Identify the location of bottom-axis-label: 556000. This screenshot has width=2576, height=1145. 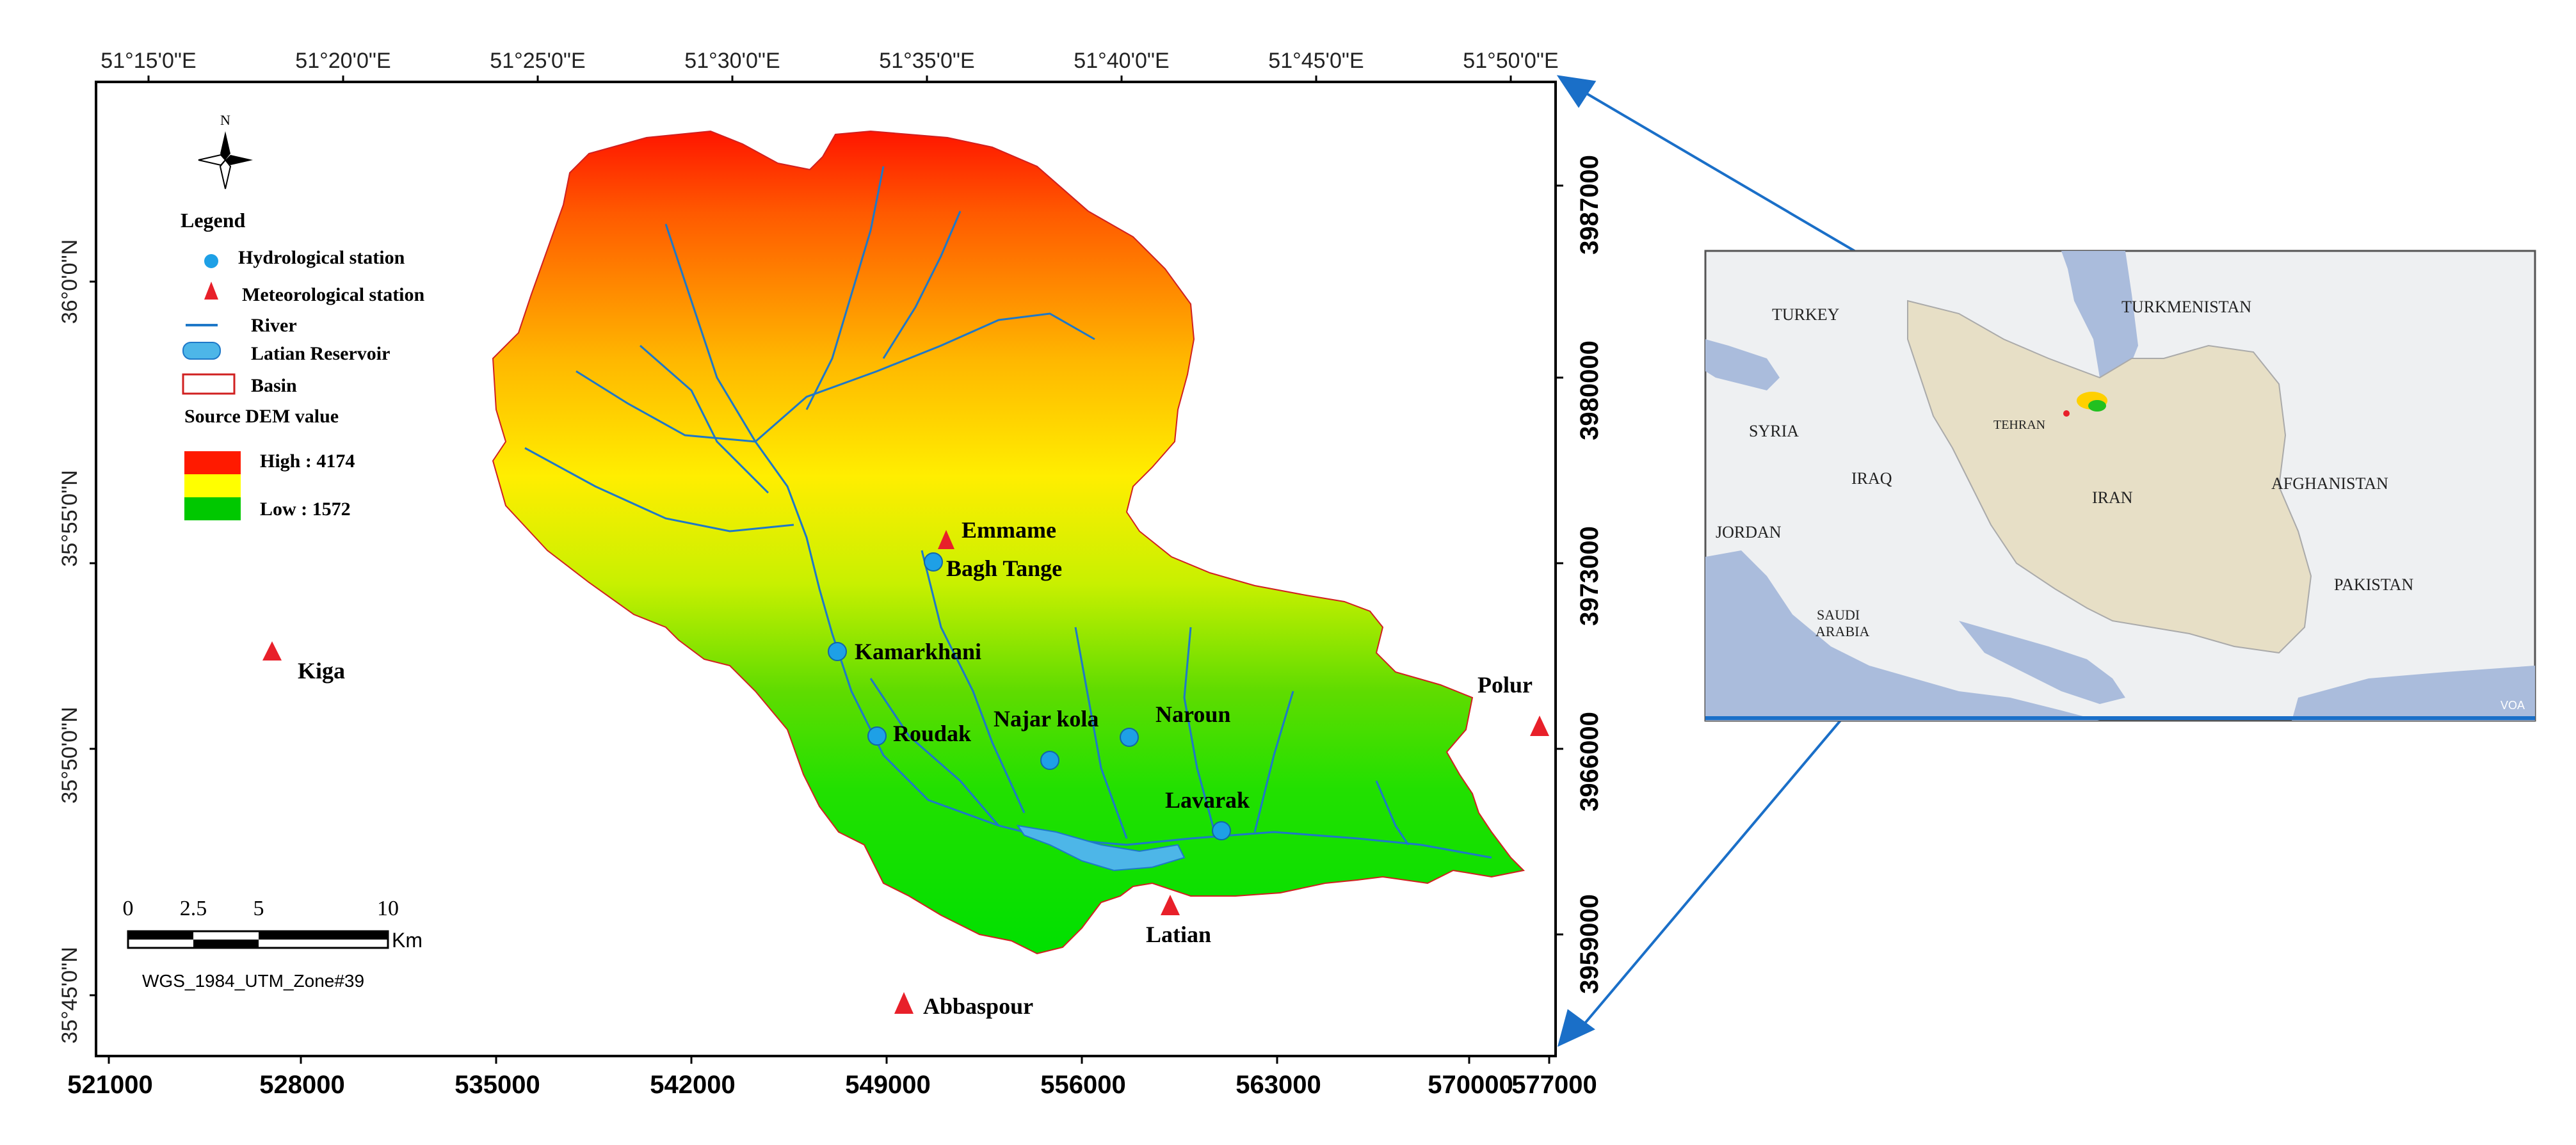
(1082, 1085).